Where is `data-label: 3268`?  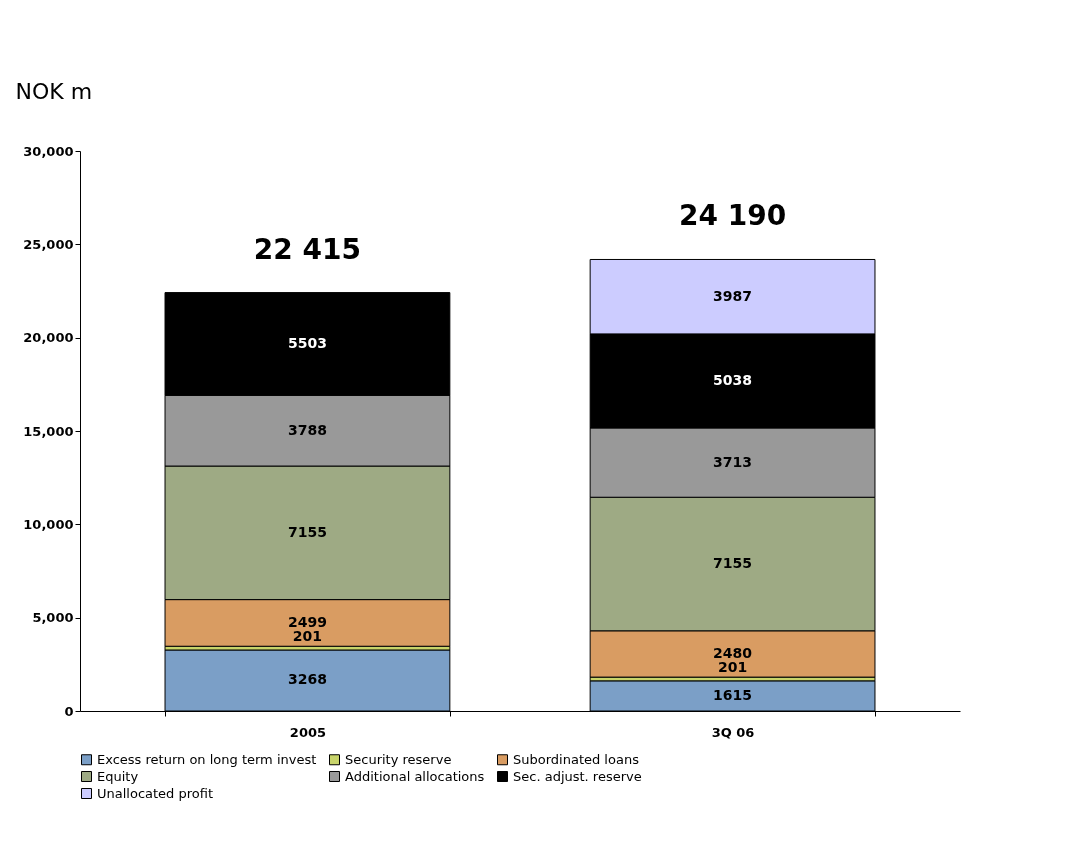 data-label: 3268 is located at coordinates (307, 679).